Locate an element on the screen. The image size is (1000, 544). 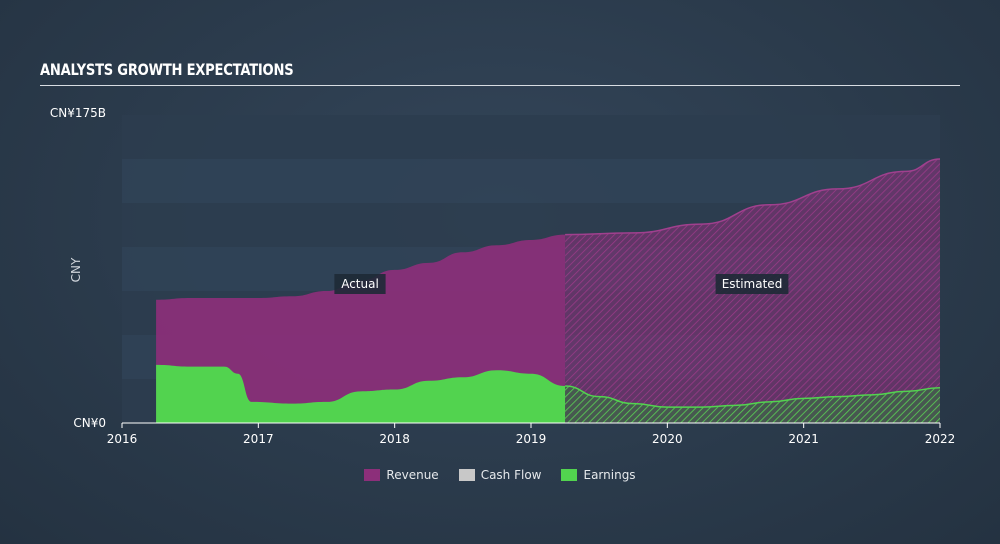
chart-title: ANALYSTS GROWTH EXPECTATIONS is located at coordinates (167, 69).